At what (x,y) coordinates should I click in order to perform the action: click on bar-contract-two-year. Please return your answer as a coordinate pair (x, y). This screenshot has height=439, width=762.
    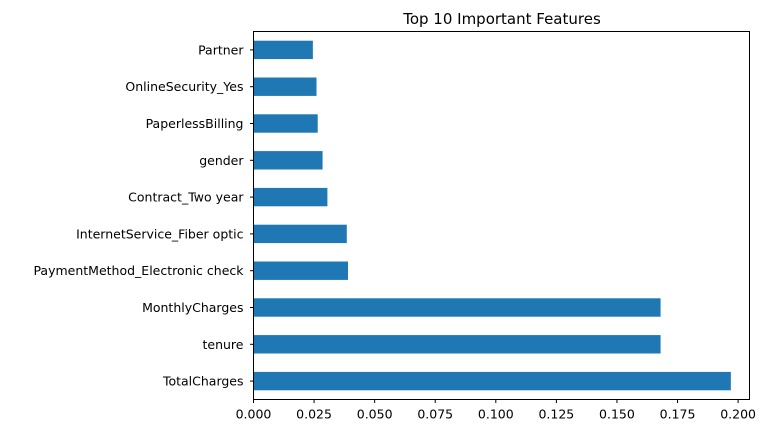
    Looking at the image, I should click on (290, 197).